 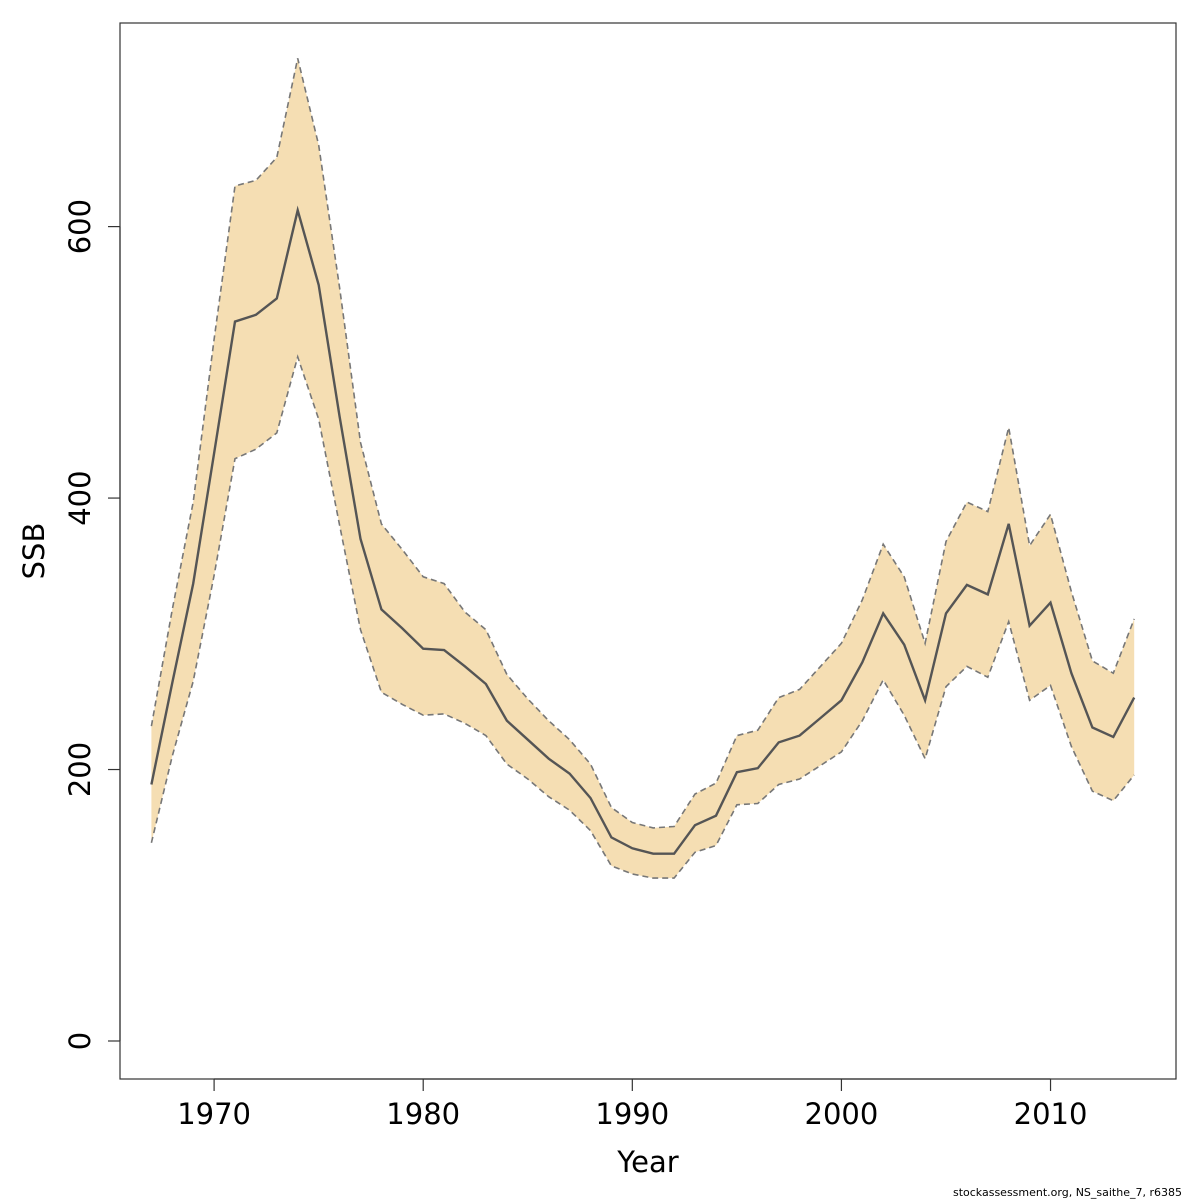 I want to click on x-tick-label: 1990, so click(x=632, y=1114).